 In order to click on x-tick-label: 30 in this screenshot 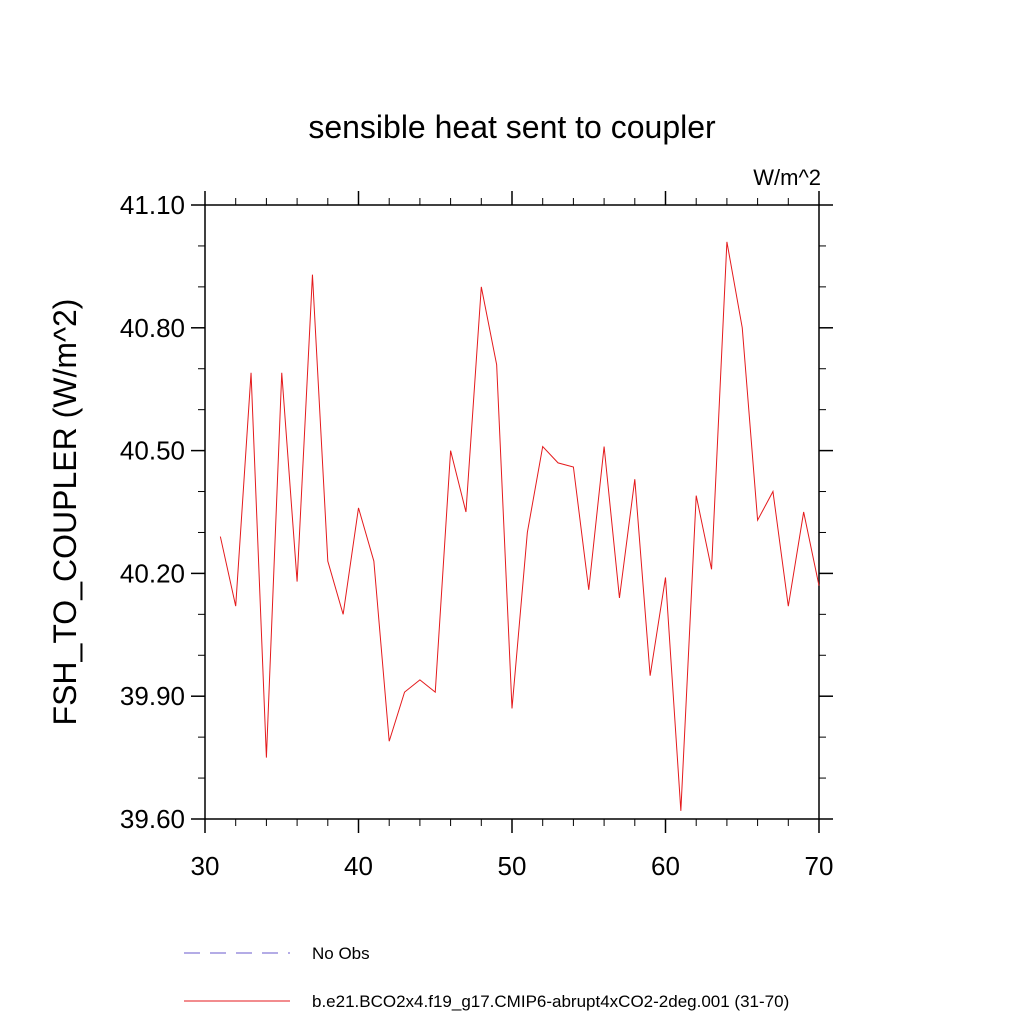, I will do `click(205, 866)`.